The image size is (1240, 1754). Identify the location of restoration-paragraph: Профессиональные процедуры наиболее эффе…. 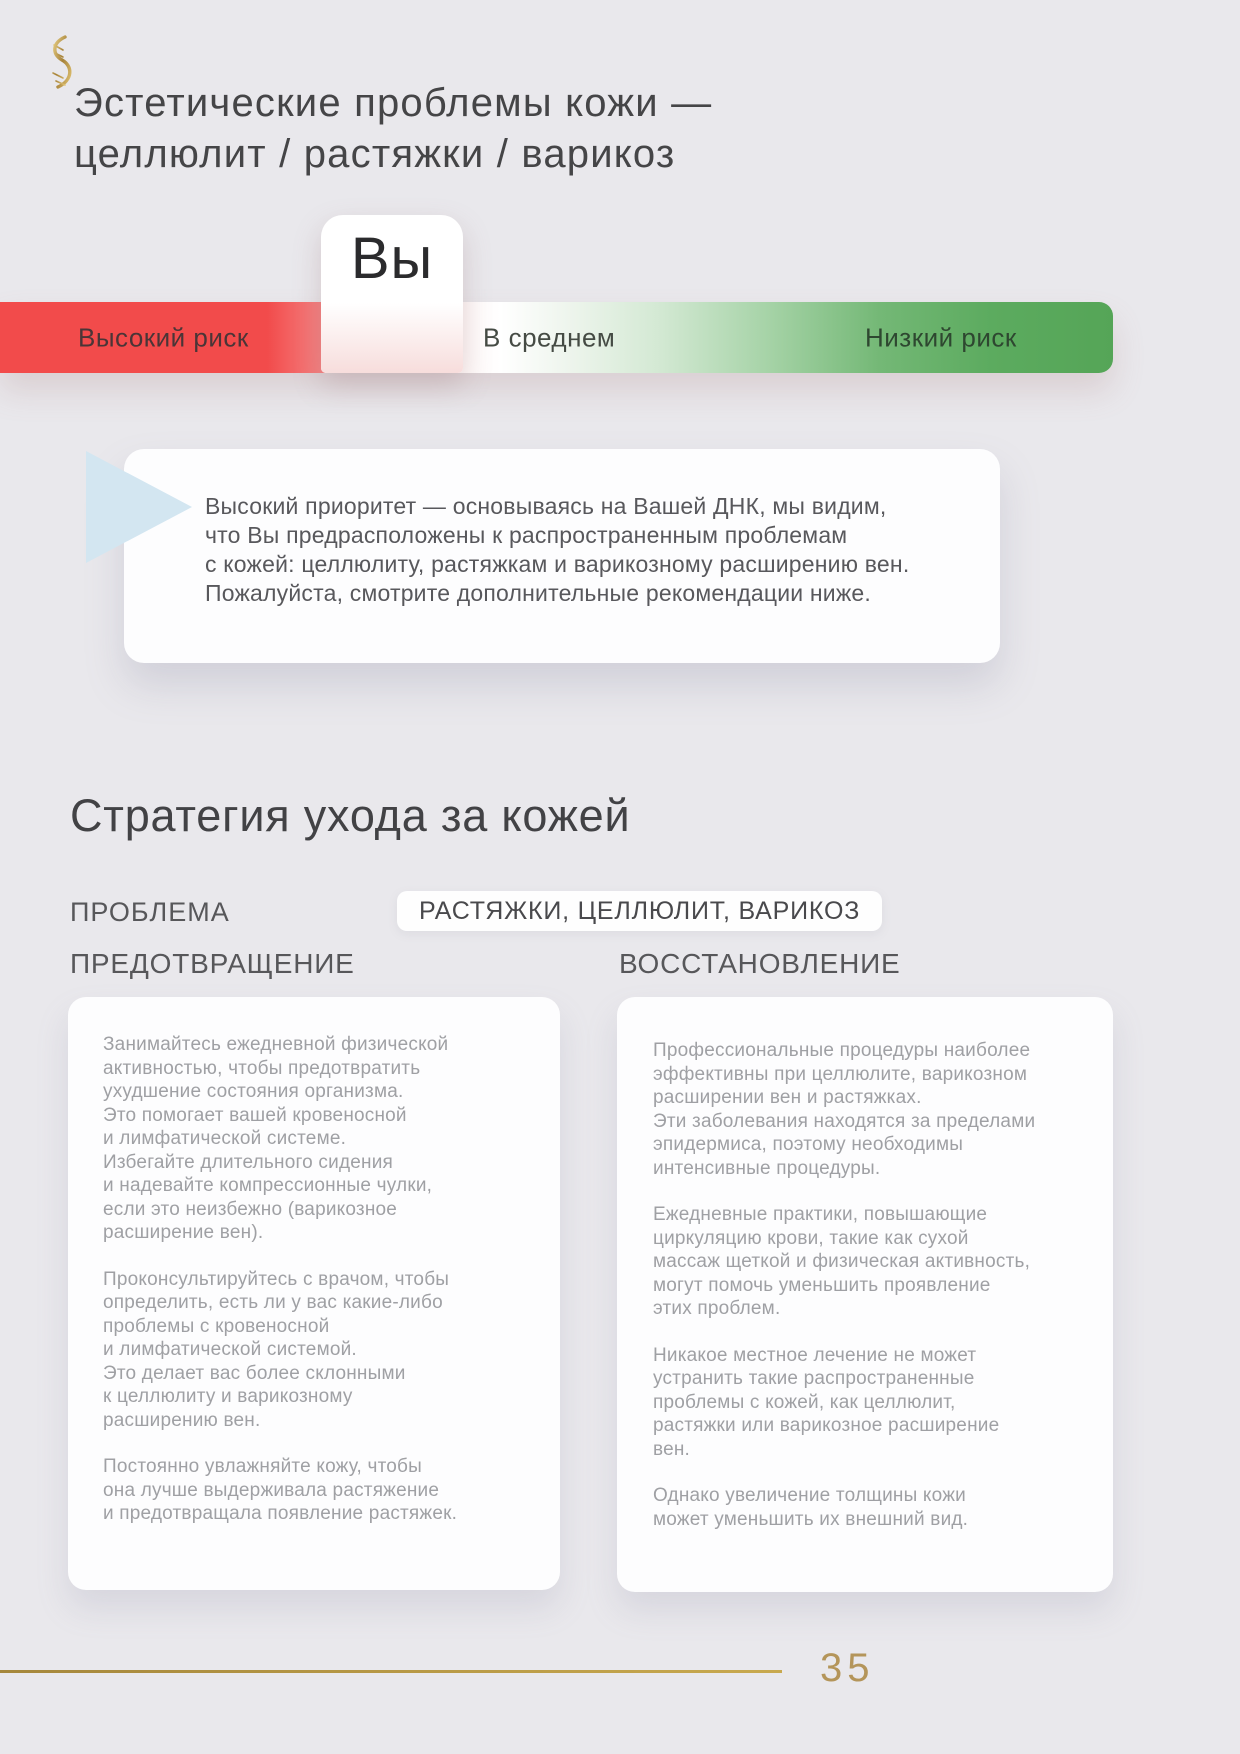
(844, 1109).